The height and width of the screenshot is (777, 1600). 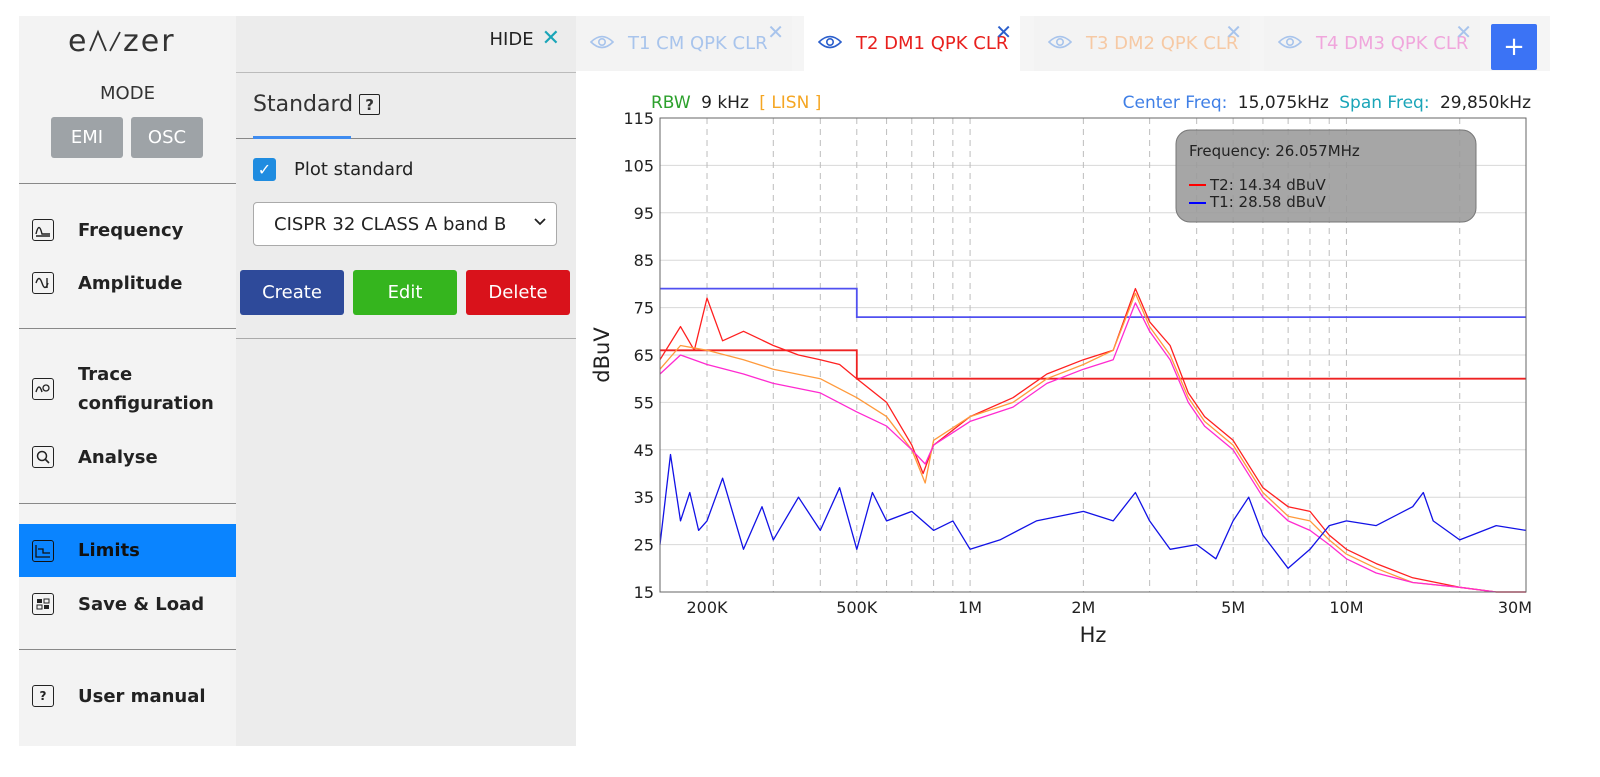 What do you see at coordinates (167, 137) in the screenshot?
I see `osc-mode-button: OSC` at bounding box center [167, 137].